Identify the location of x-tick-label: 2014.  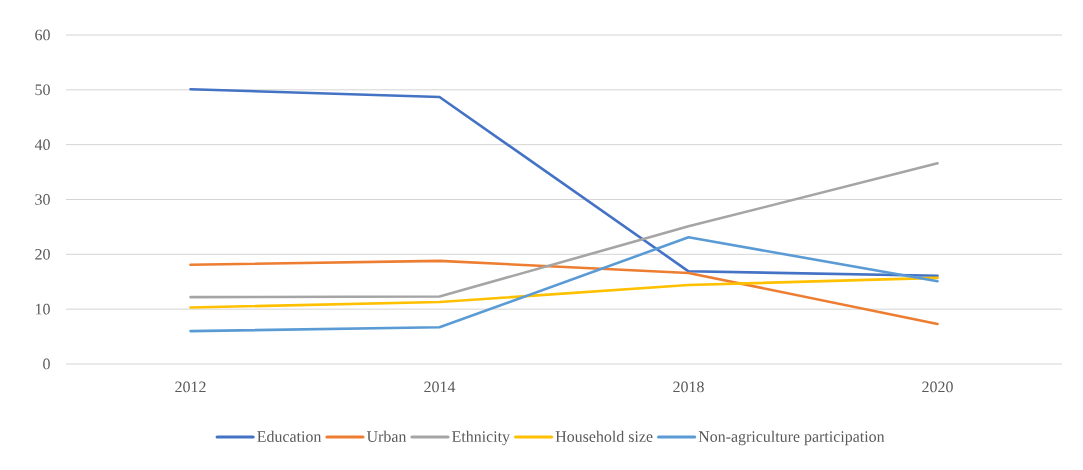
(440, 387).